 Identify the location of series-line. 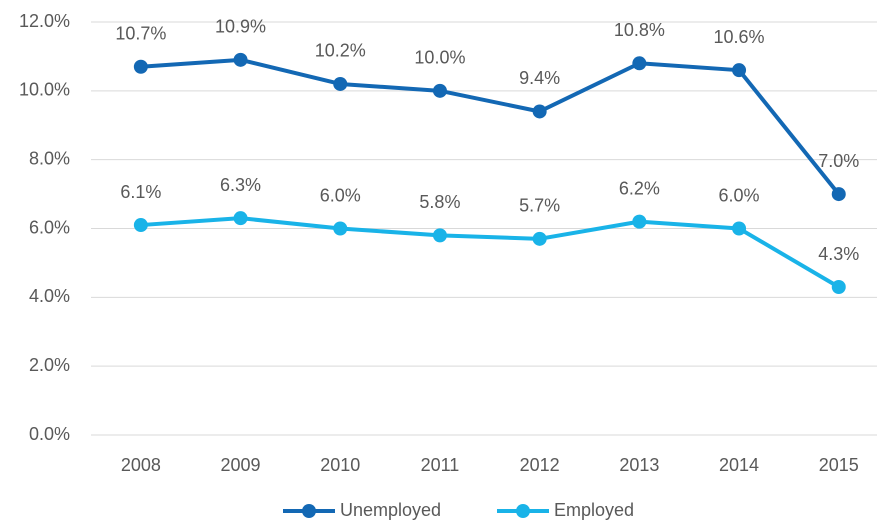
(490, 252).